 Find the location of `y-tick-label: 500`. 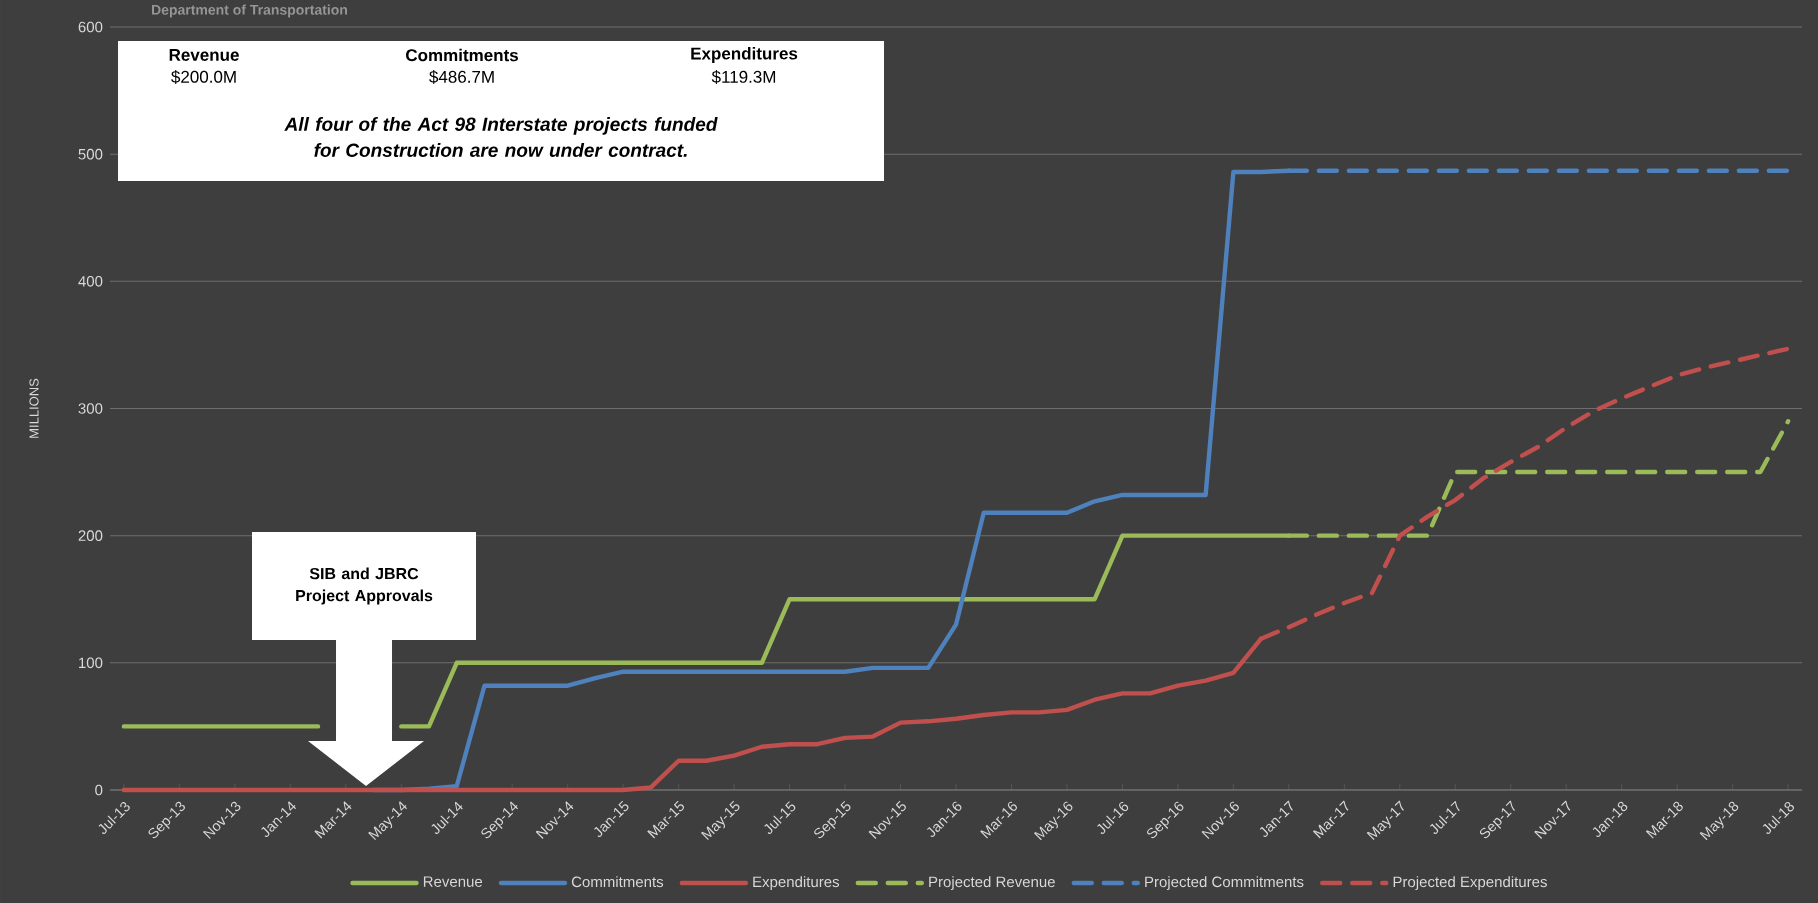

y-tick-label: 500 is located at coordinates (90, 154).